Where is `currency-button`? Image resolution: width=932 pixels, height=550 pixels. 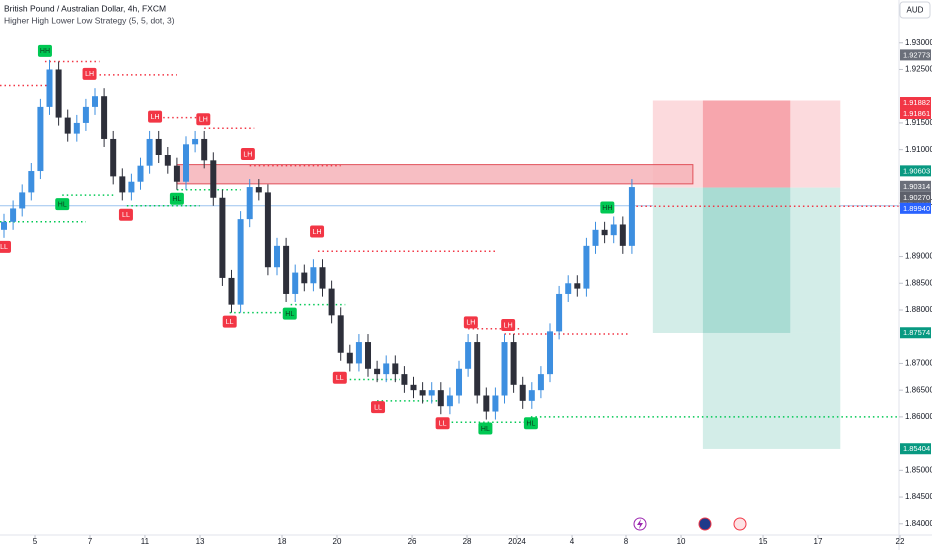 currency-button is located at coordinates (915, 10).